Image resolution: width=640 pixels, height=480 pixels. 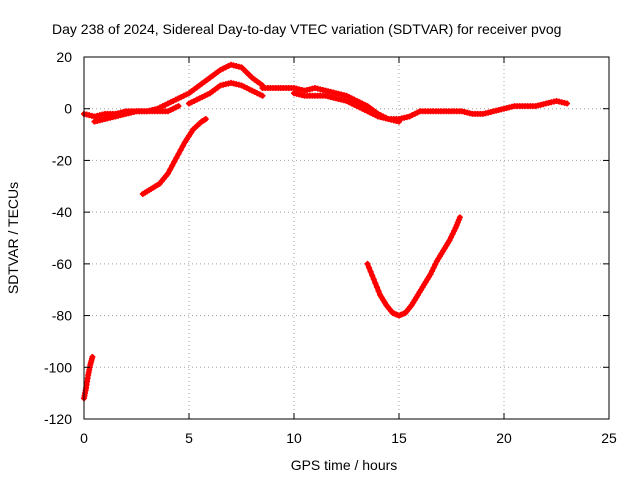 I want to click on y-tick-label: -100, so click(x=58, y=367).